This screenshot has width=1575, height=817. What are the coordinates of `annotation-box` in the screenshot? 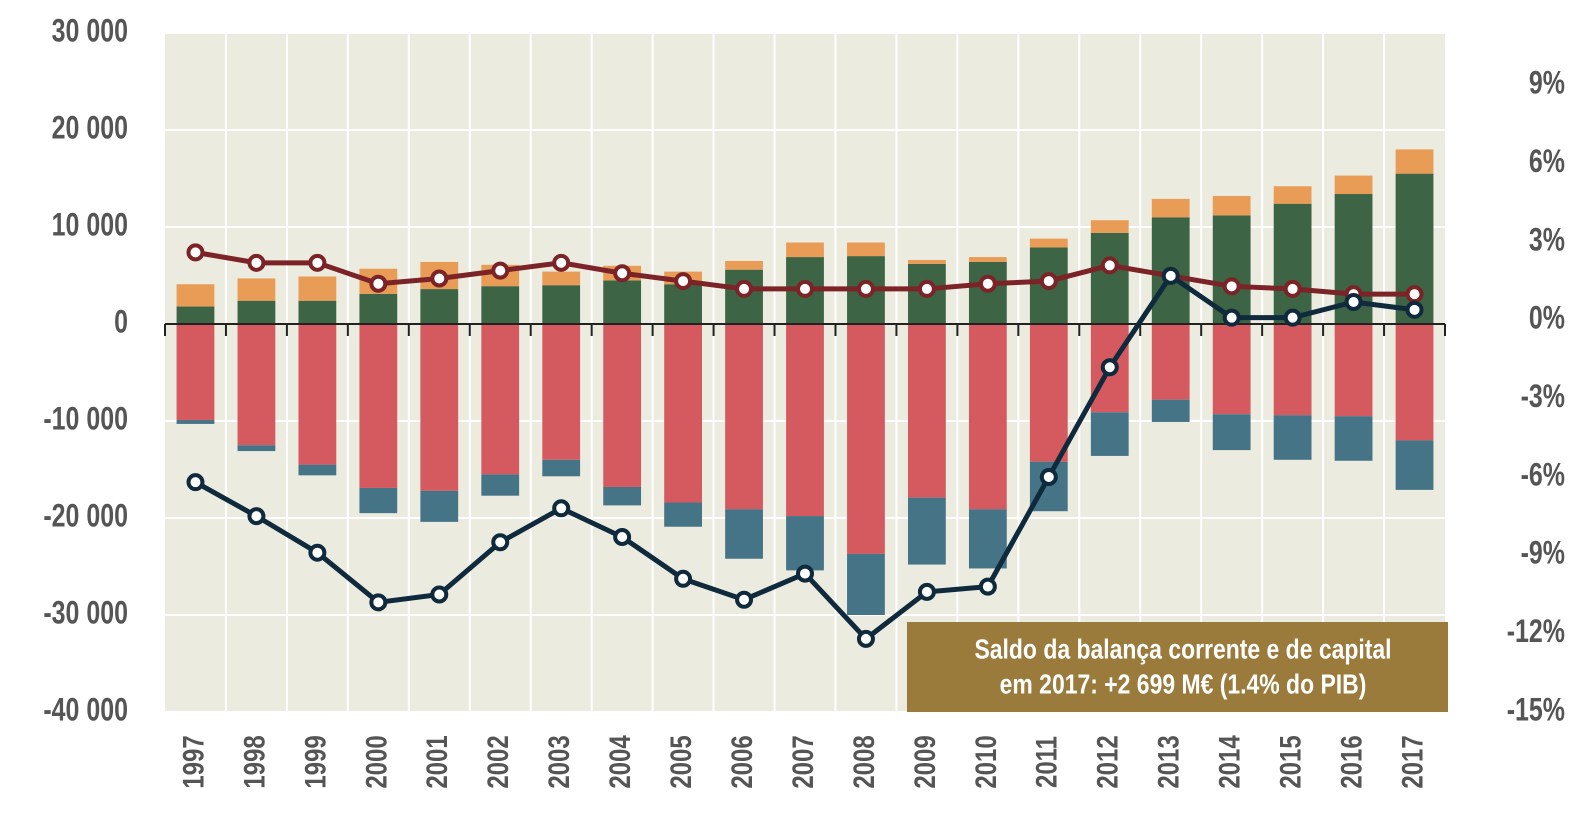 It's located at (1177, 667).